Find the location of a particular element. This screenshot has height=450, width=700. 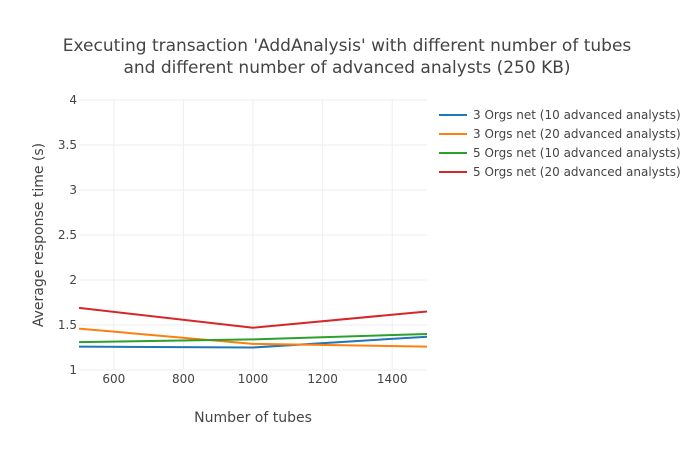

legend-label: 5 Orgs net (10 advanced analysts) is located at coordinates (577, 153).